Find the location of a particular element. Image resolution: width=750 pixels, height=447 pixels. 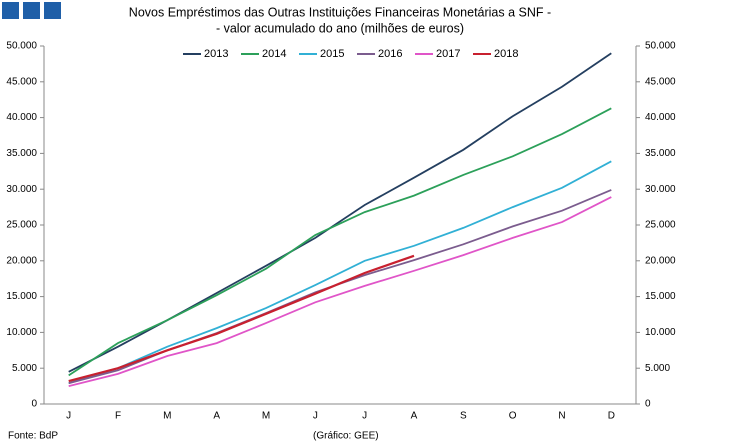

line-series is located at coordinates (241, 318).